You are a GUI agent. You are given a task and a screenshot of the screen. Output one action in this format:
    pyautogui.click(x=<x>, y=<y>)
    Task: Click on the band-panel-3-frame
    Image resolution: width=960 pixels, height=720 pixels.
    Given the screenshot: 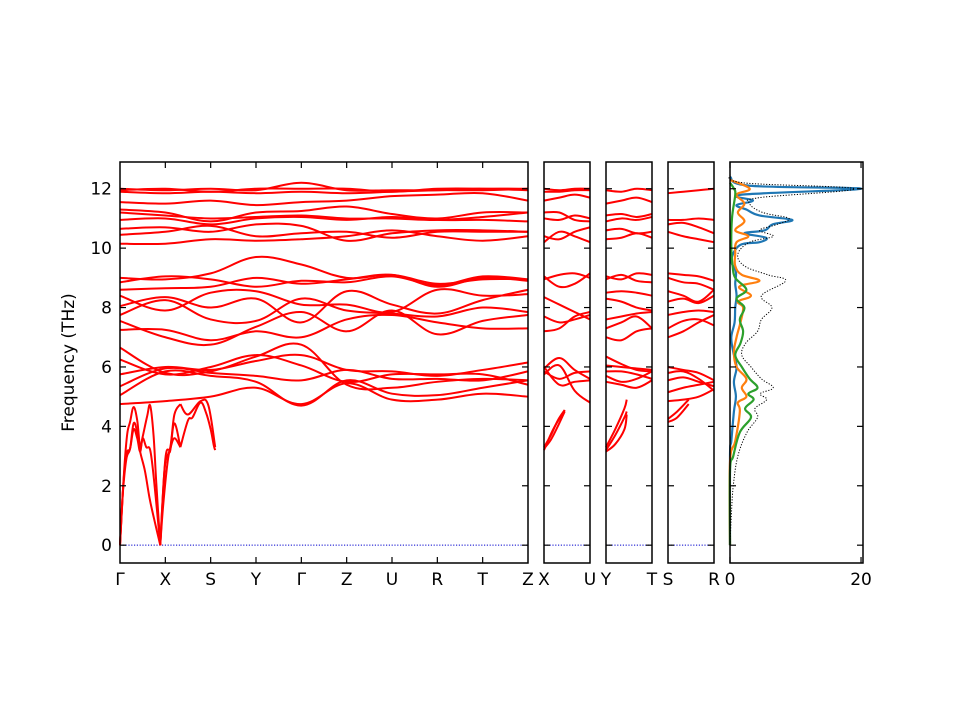 What is the action you would take?
    pyautogui.click(x=629, y=362)
    